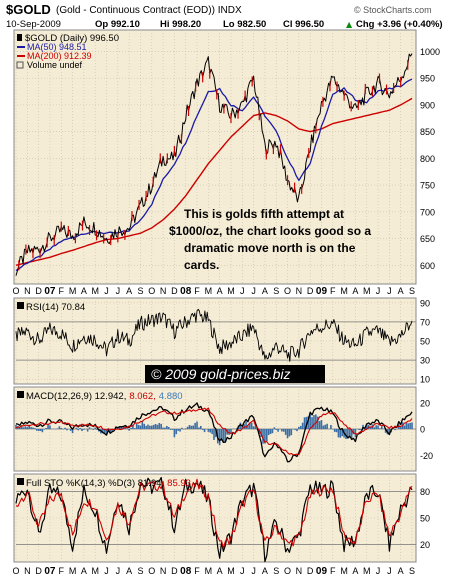 This screenshot has width=460, height=582. Describe the element at coordinates (399, 24) in the screenshot. I see `change-value: Chg +3.96 (+0.40%)` at that location.